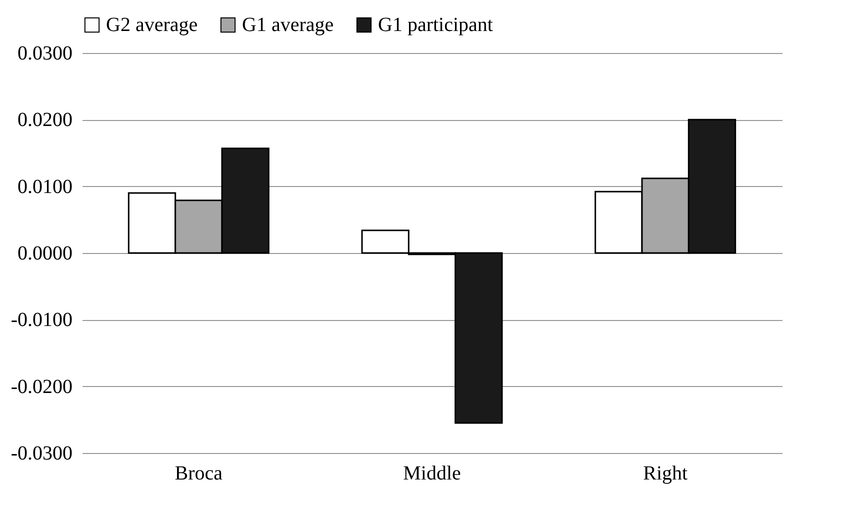 The image size is (861, 524). Describe the element at coordinates (41, 387) in the screenshot. I see `y-tick-label: -0.0200` at that location.